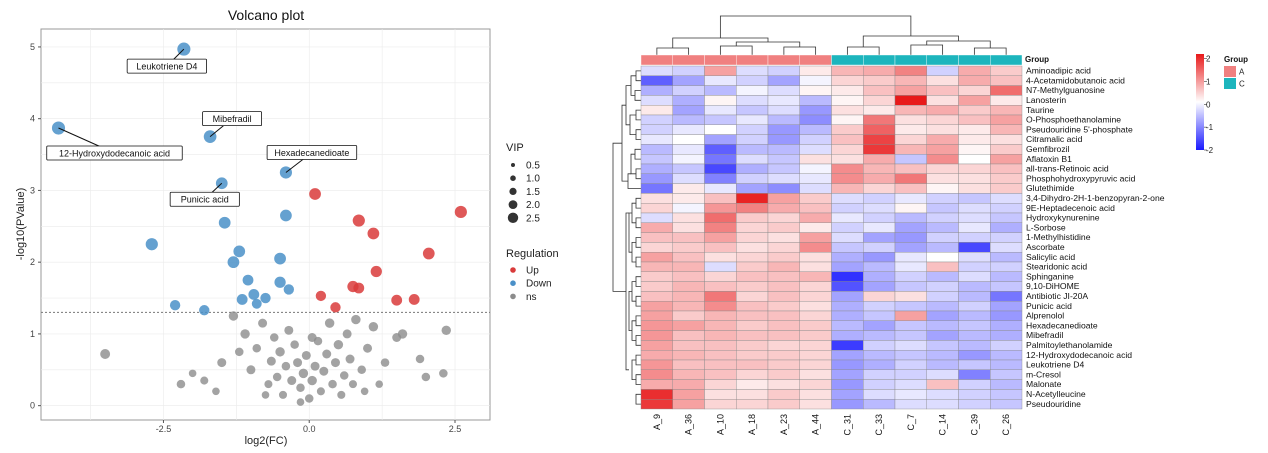  Describe the element at coordinates (1050, 276) in the screenshot. I see `heatmap-row-label: Sphinganine` at that location.